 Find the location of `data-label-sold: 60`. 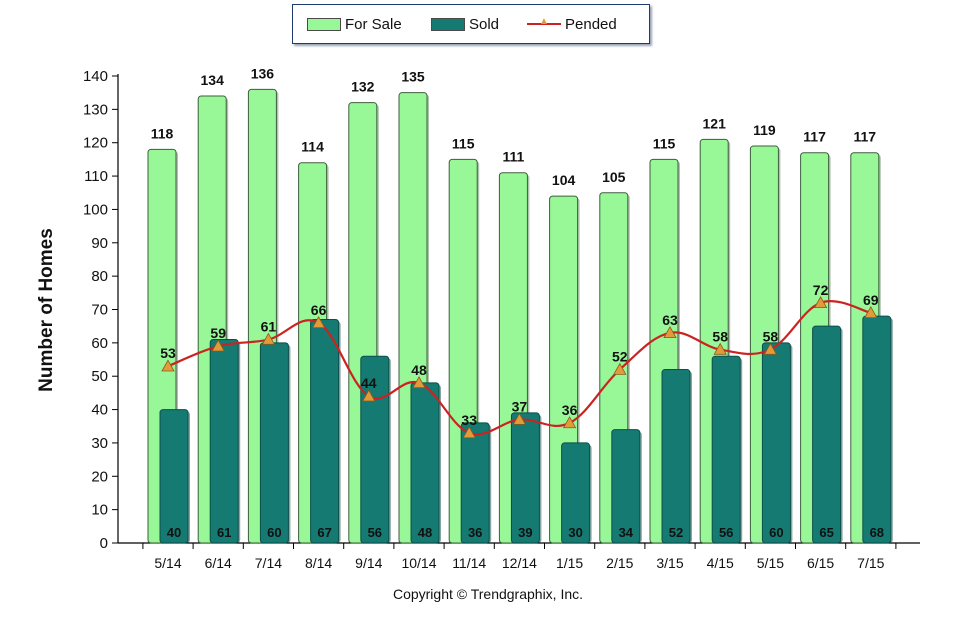

data-label-sold: 60 is located at coordinates (776, 532).